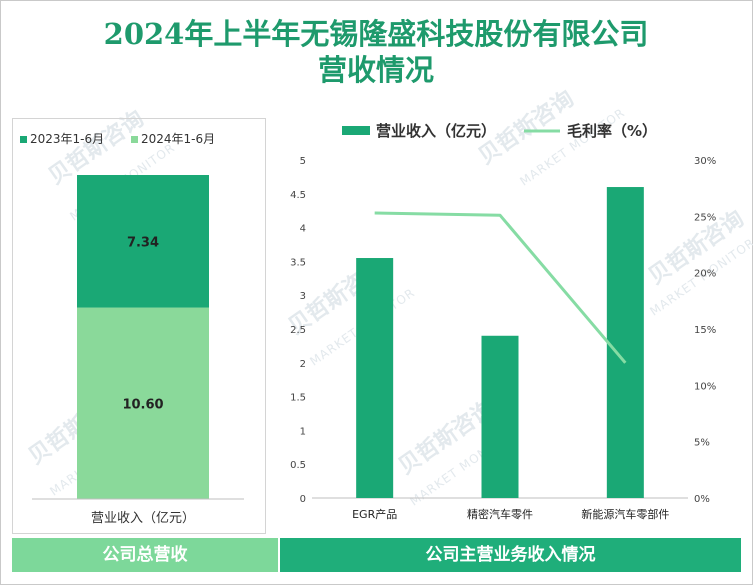 Image resolution: width=753 pixels, height=585 pixels. Describe the element at coordinates (298, 398) in the screenshot. I see `y-left-tick-label: 1.5` at that location.